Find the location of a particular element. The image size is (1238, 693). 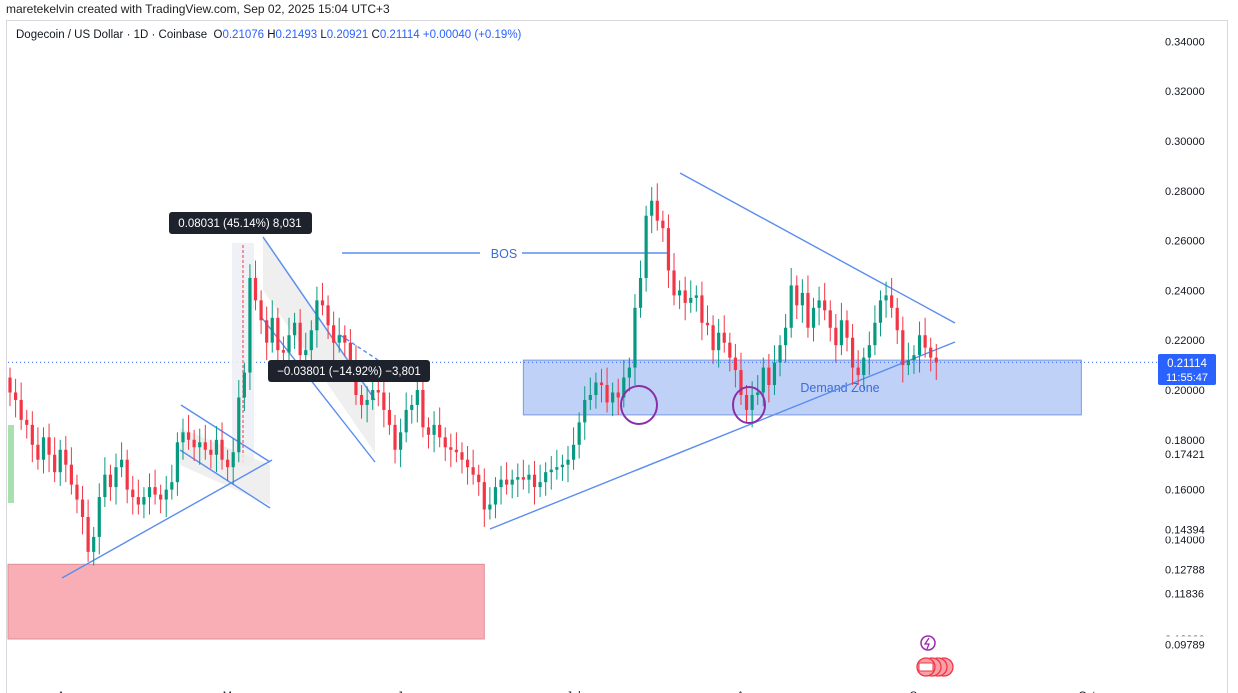

x-tick-label: Jun is located at coordinates (406, 691).